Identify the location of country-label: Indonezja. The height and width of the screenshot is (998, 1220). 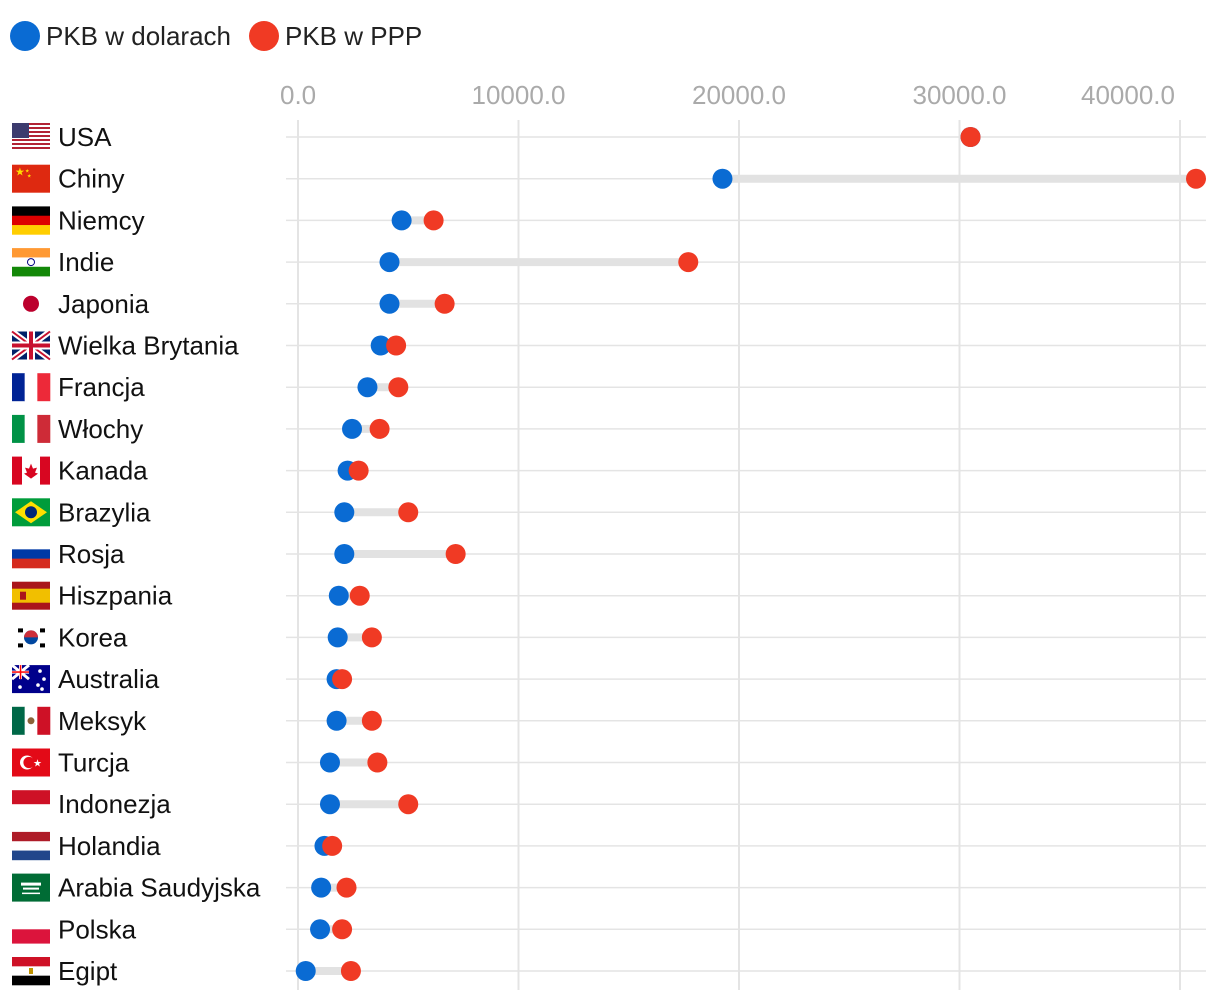
(114, 804).